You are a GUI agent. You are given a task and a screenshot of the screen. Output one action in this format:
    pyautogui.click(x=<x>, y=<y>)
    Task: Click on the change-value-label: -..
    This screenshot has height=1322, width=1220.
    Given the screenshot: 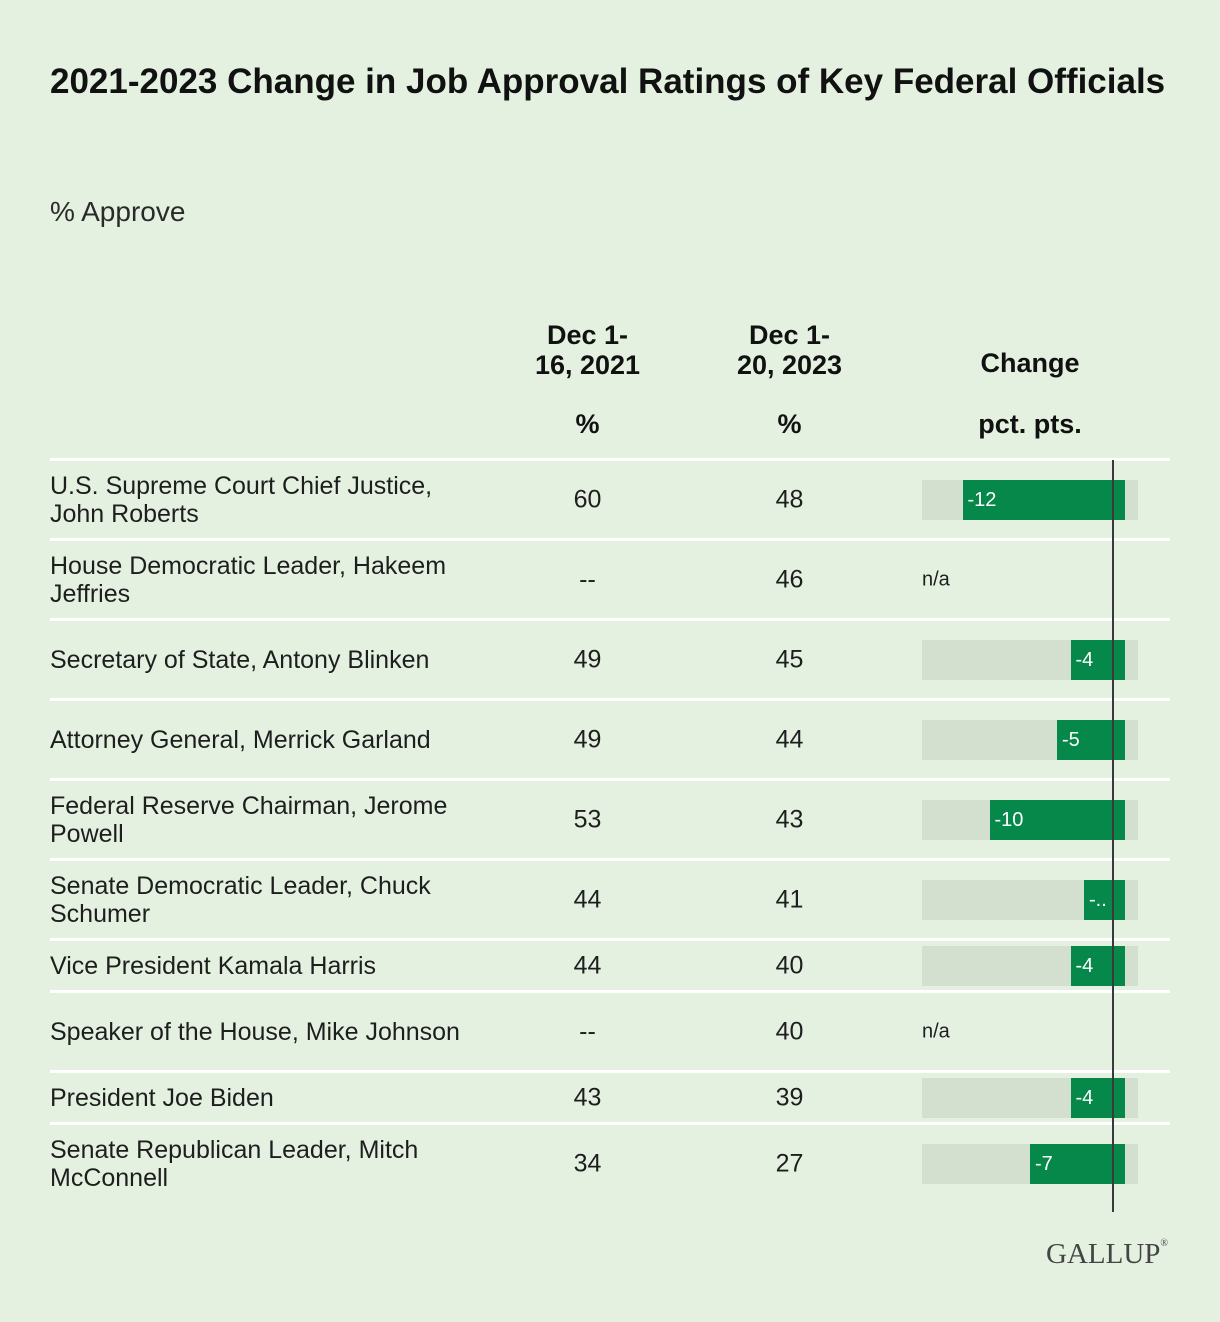 What is the action you would take?
    pyautogui.click(x=1098, y=899)
    